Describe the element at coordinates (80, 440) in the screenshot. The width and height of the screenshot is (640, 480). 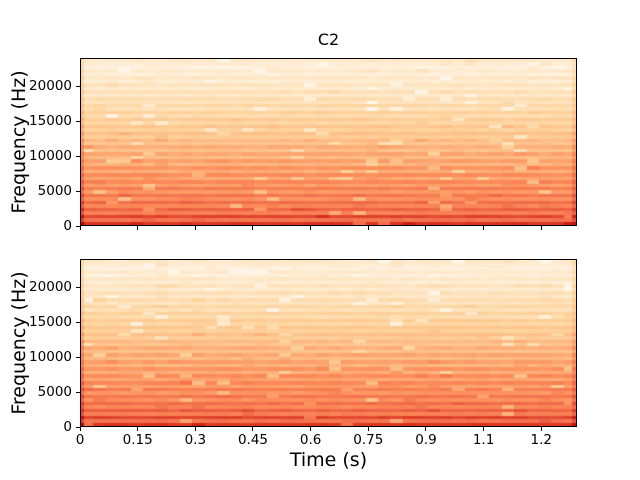
I see `x-tick-label: 0` at that location.